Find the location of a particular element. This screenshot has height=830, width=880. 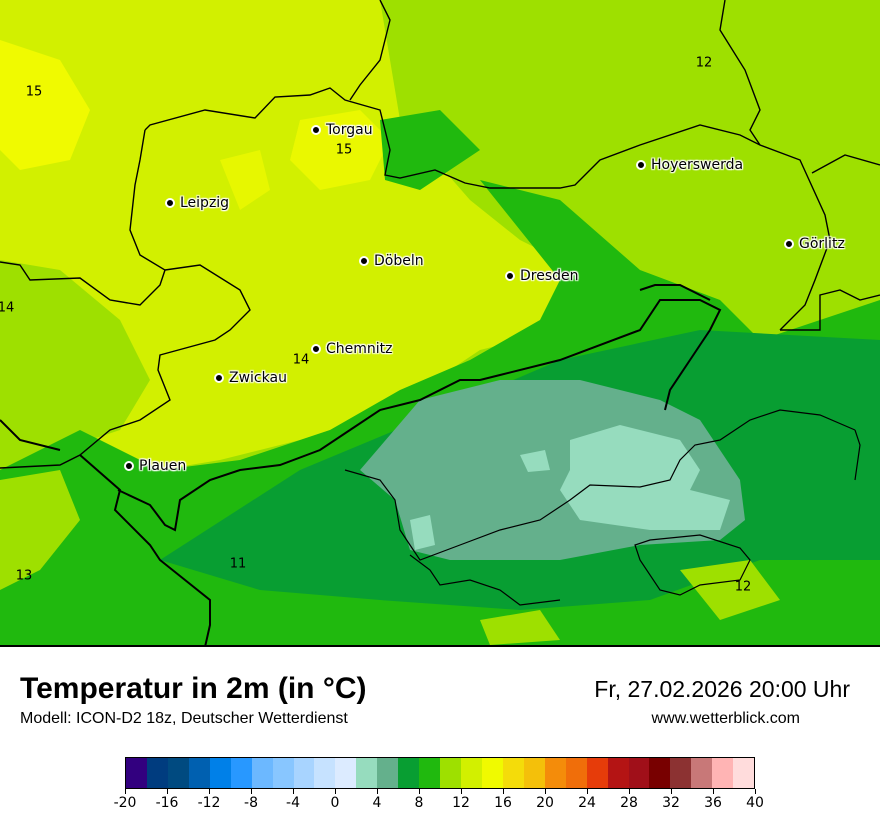

city-marker-chemnitz: Chemnitz is located at coordinates (352, 349).